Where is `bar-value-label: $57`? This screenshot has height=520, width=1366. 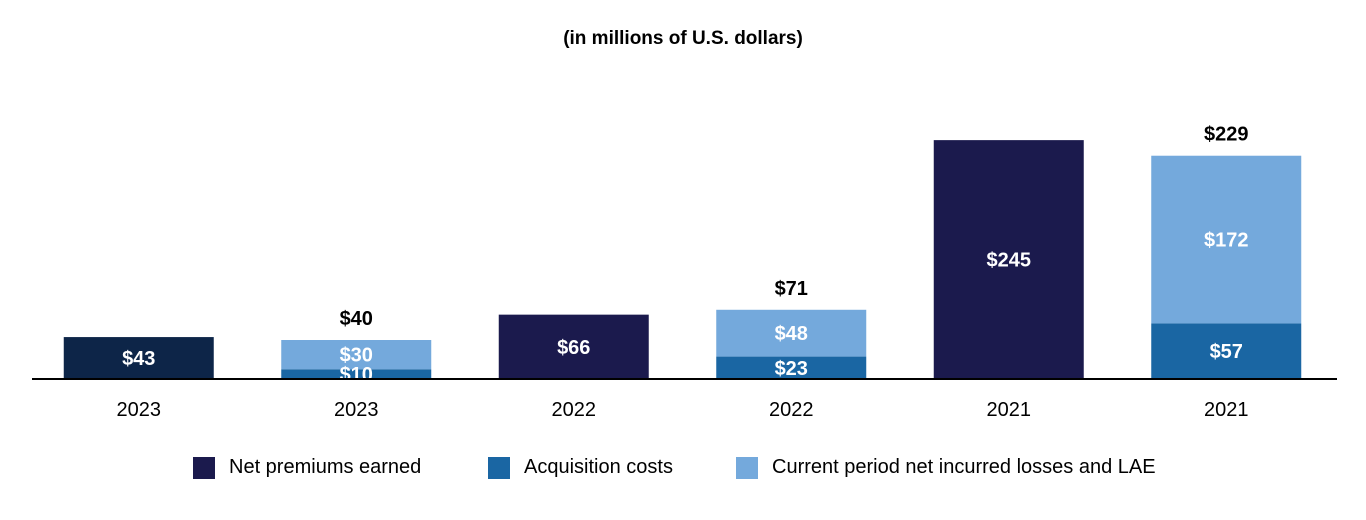
bar-value-label: $57 is located at coordinates (1226, 352).